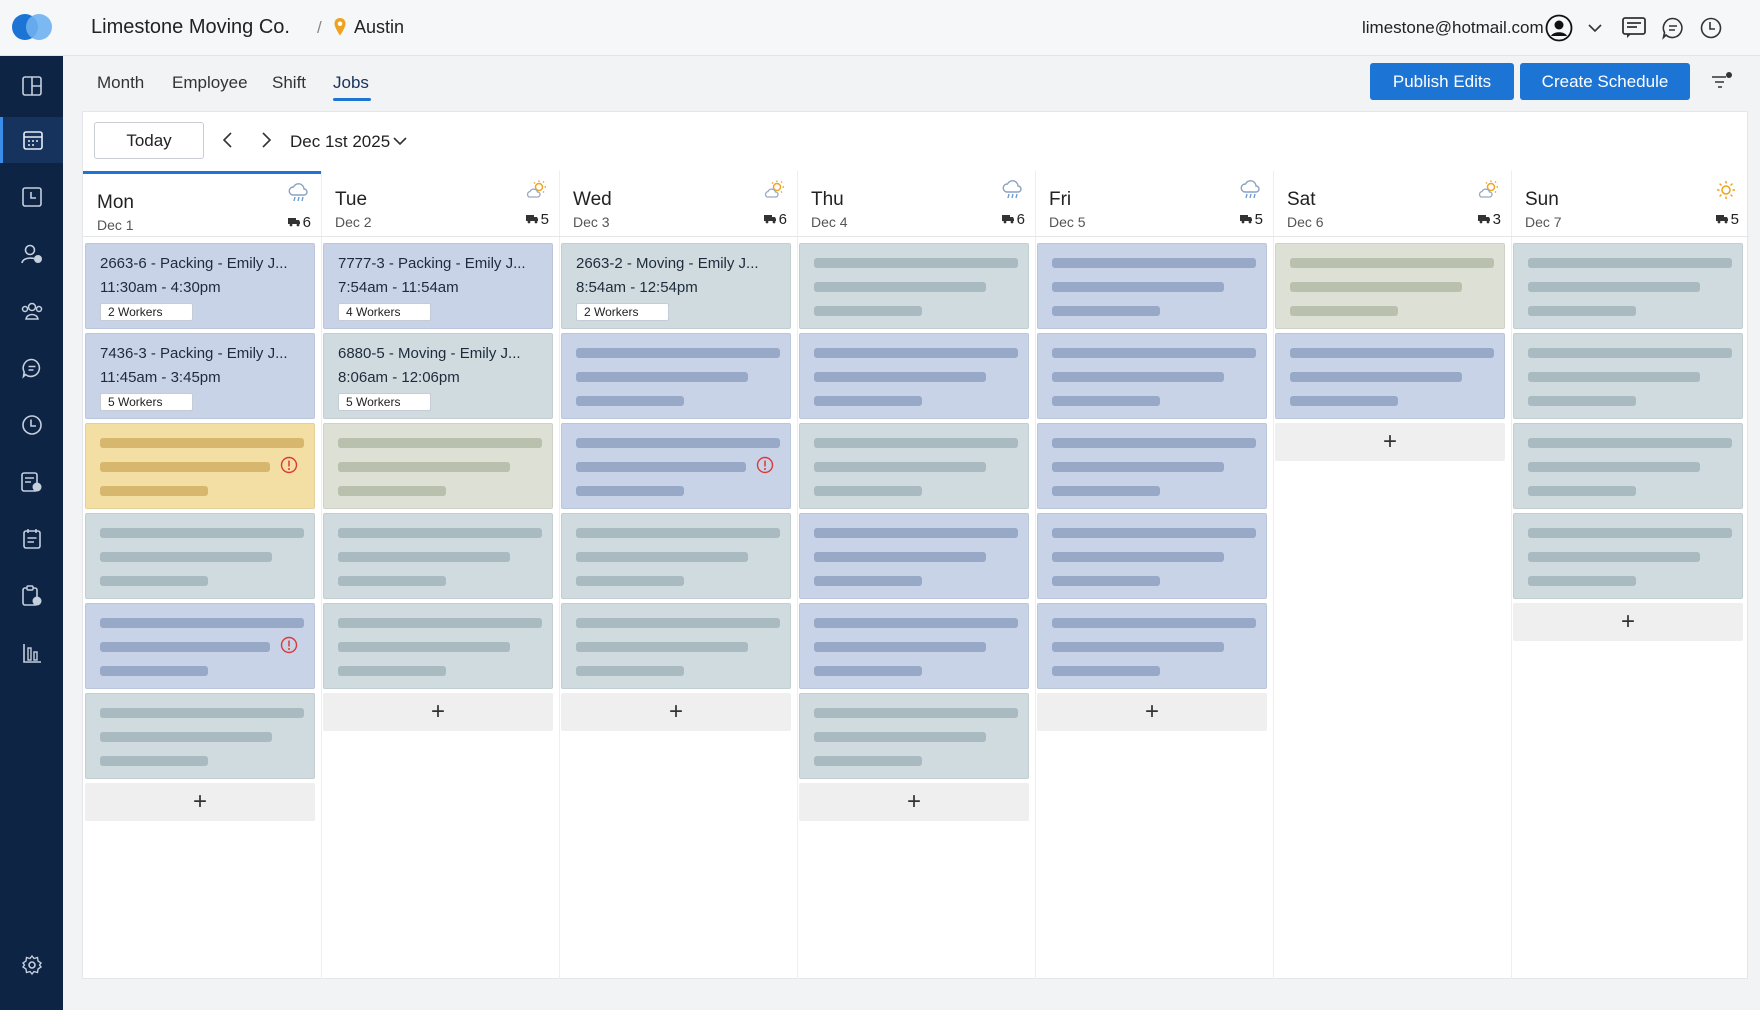 The height and width of the screenshot is (1010, 1760). What do you see at coordinates (31, 482) in the screenshot?
I see `sidebar-item-timesheet` at bounding box center [31, 482].